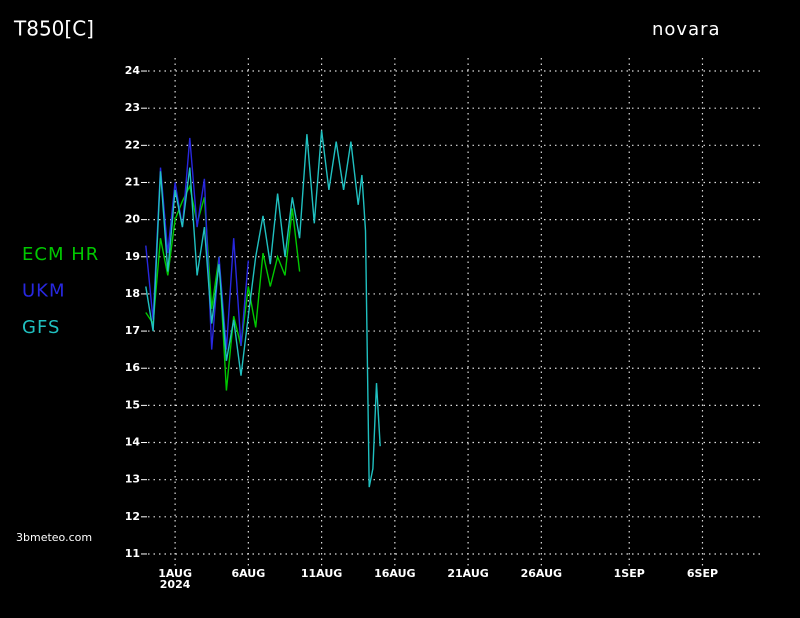  I want to click on x-tick-label: 16AUG, so click(394, 573).